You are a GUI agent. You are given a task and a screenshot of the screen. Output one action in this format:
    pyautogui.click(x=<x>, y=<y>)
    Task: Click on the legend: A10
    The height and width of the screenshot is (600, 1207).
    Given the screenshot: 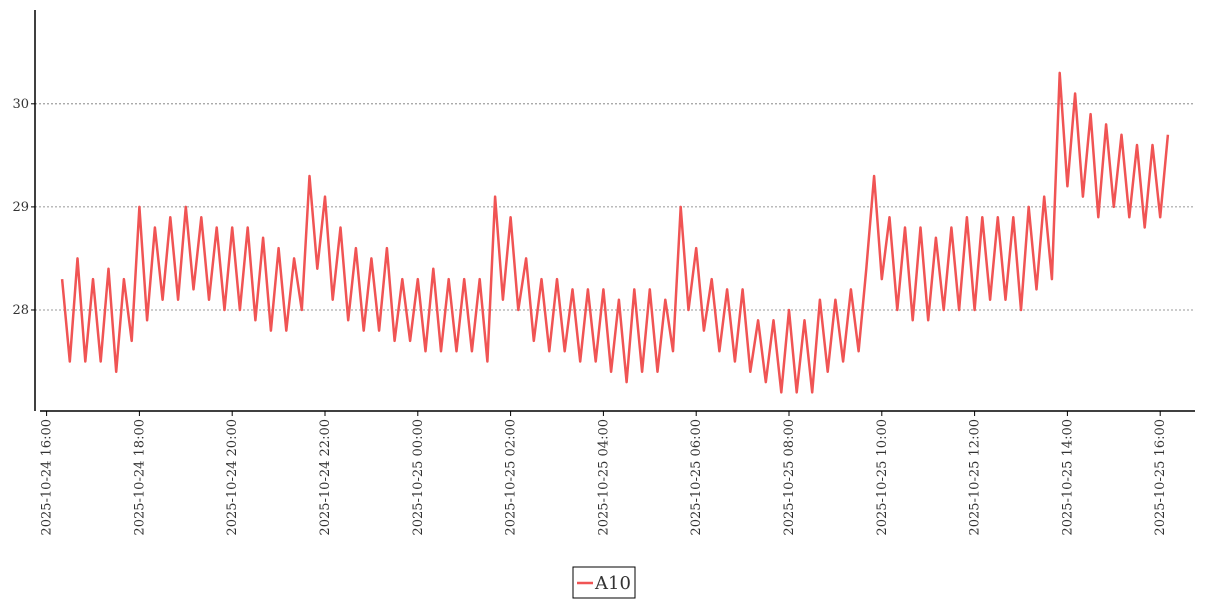 What is the action you would take?
    pyautogui.click(x=604, y=582)
    